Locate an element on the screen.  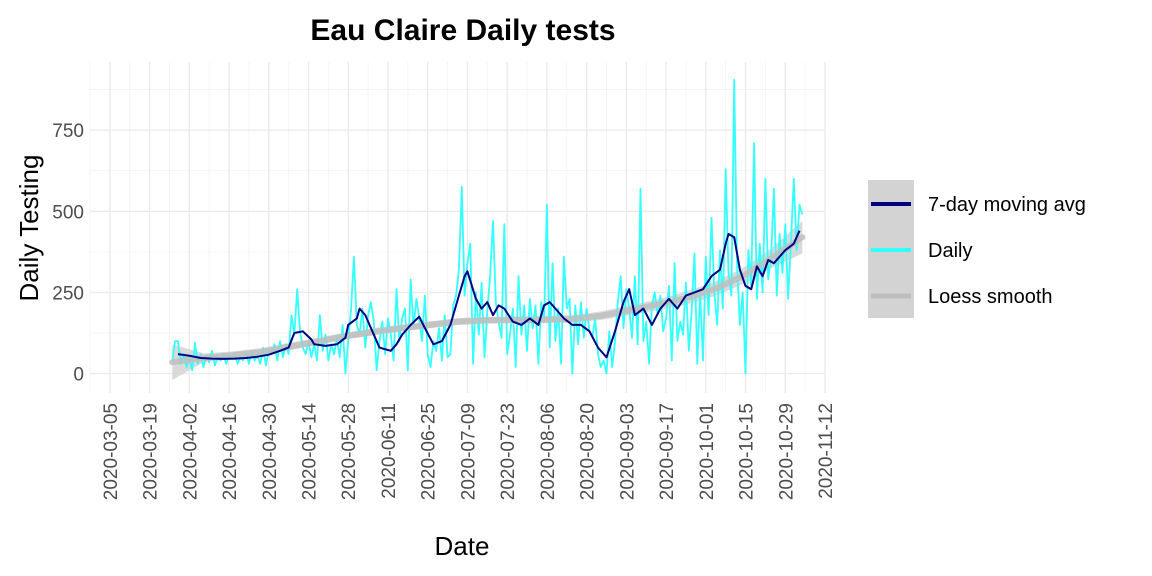
x-tick-label: 2020-03-05 is located at coordinates (111, 451).